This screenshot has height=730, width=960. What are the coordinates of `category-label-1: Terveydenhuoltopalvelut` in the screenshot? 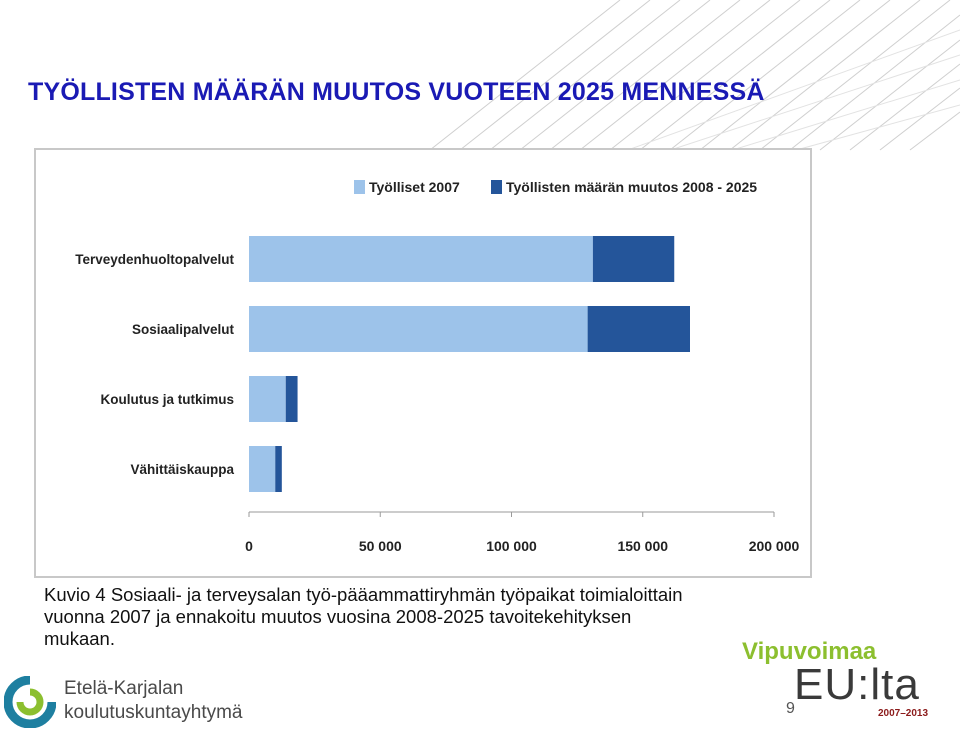 It's located at (154, 259).